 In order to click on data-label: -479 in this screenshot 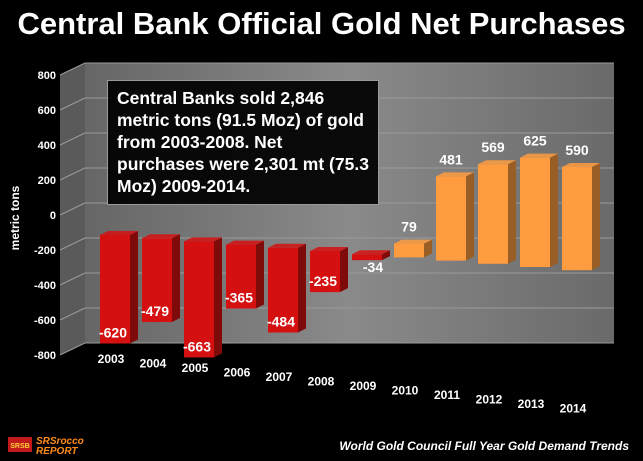, I will do `click(155, 311)`.